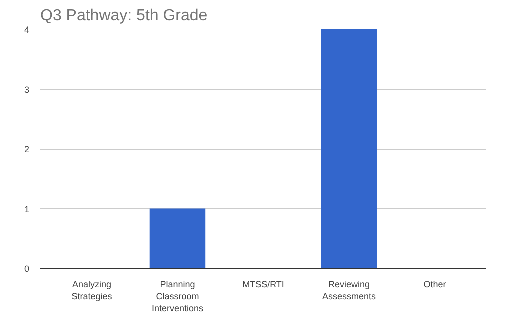 The height and width of the screenshot is (320, 510). Describe the element at coordinates (263, 285) in the screenshot. I see `x-tick-label: MTSS/RTI` at that location.